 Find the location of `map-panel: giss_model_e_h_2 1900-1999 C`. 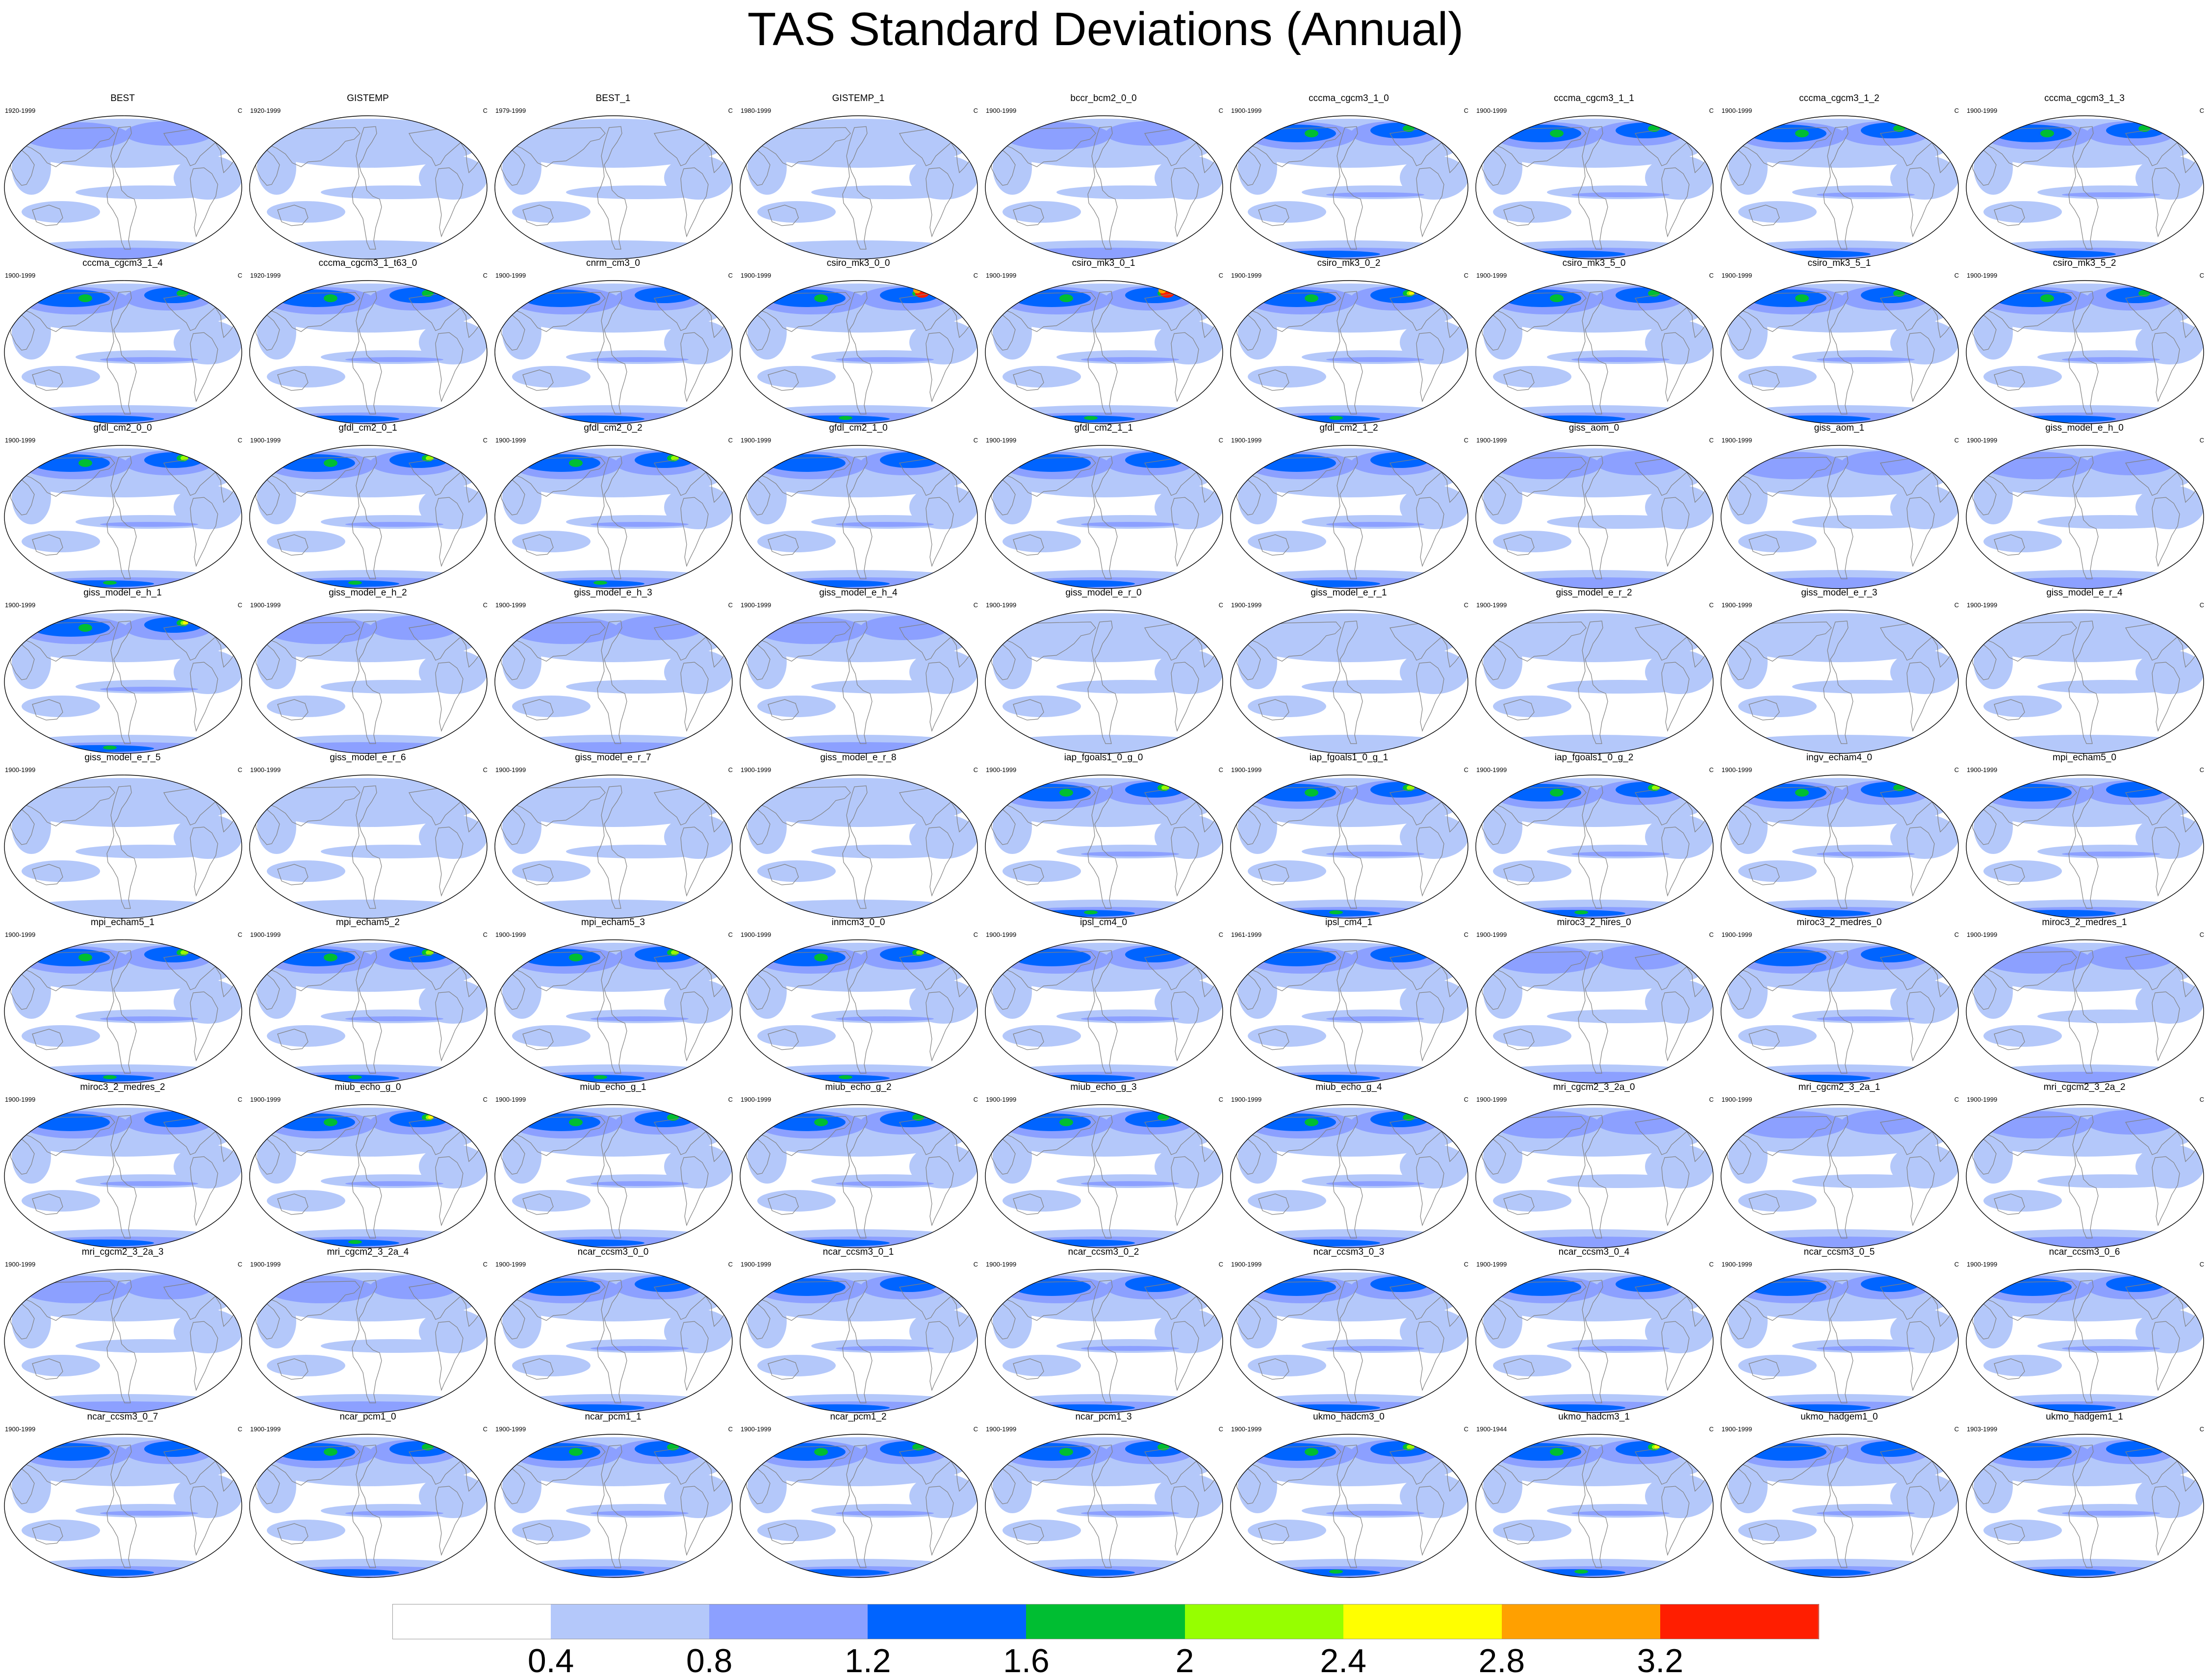

map-panel: giss_model_e_h_2 1900-1999 C is located at coordinates (367, 672).